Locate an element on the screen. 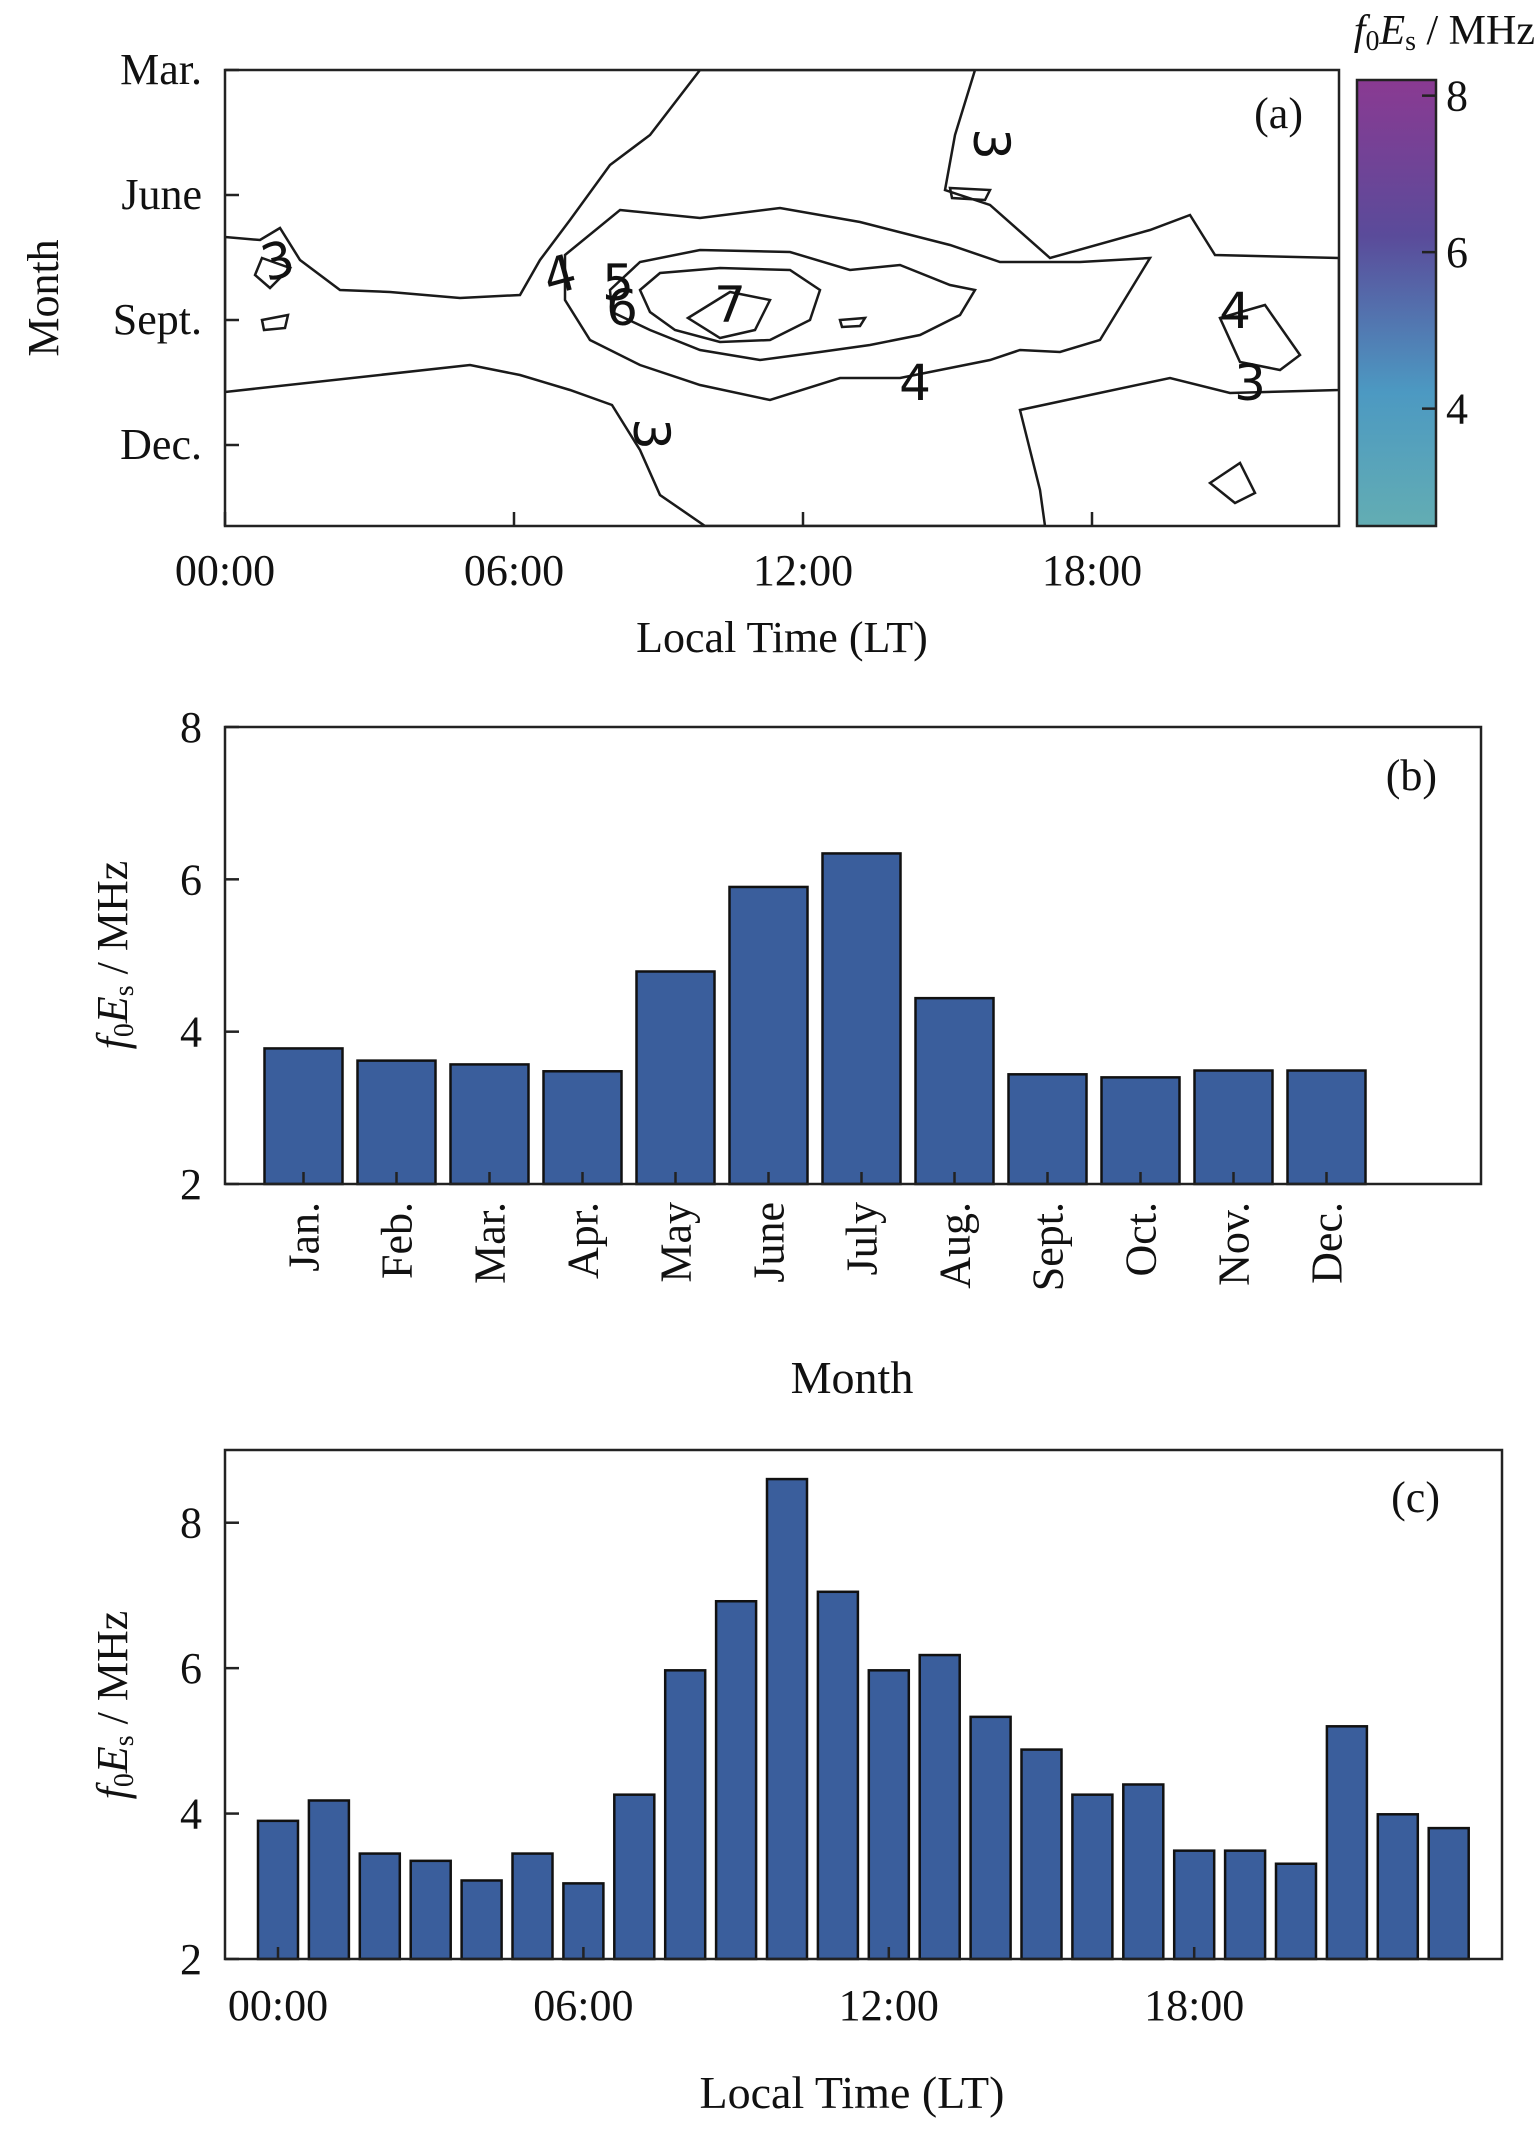 This screenshot has height=2130, width=1535. panel-c-y-label-subs: s is located at coordinates (124, 1740).